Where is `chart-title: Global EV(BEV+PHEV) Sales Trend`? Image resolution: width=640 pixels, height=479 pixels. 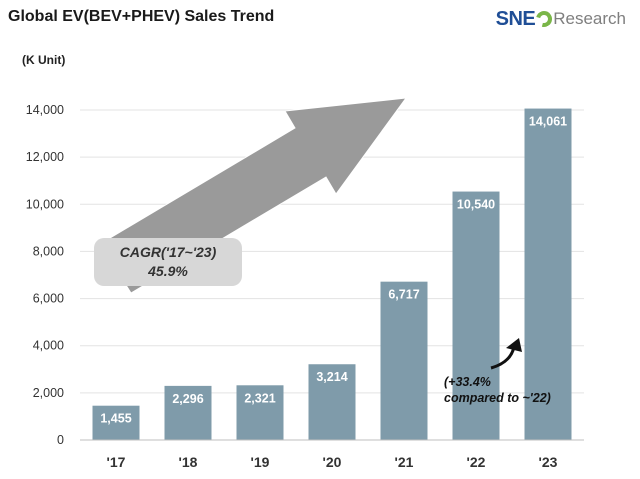 chart-title: Global EV(BEV+PHEV) Sales Trend is located at coordinates (141, 16).